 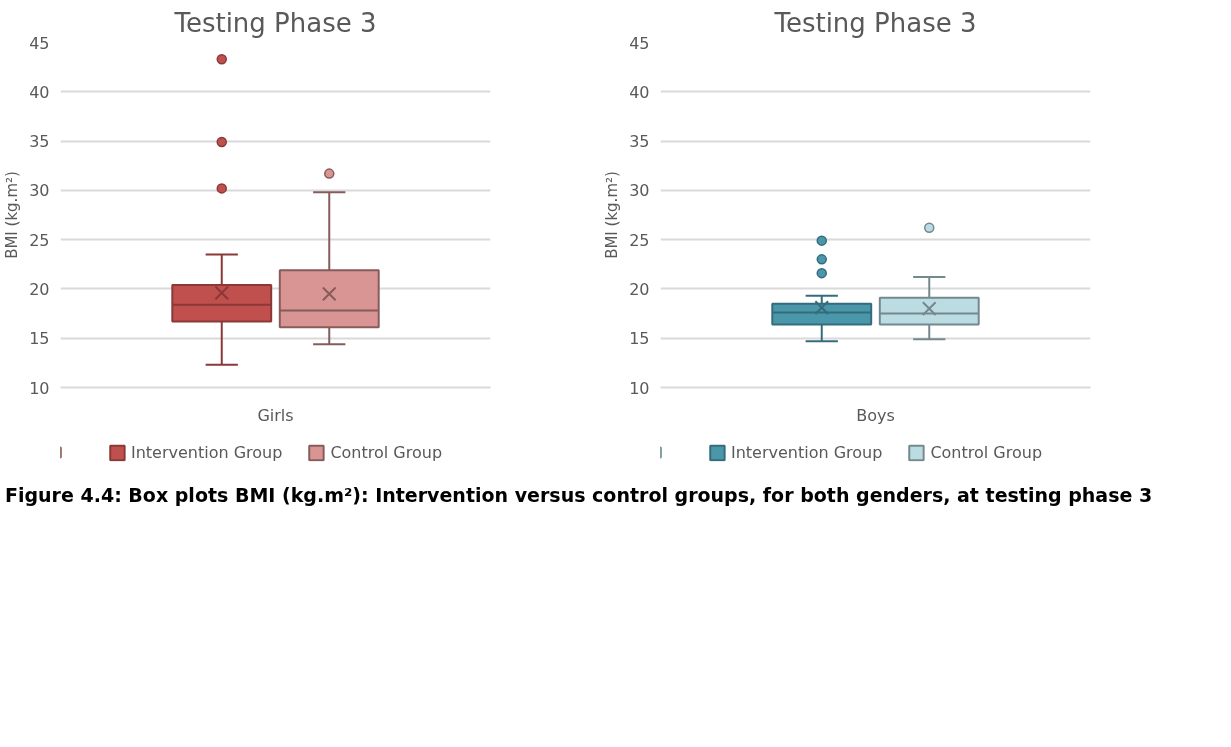 I want to click on x-tick-label: Girls, so click(x=275, y=415).